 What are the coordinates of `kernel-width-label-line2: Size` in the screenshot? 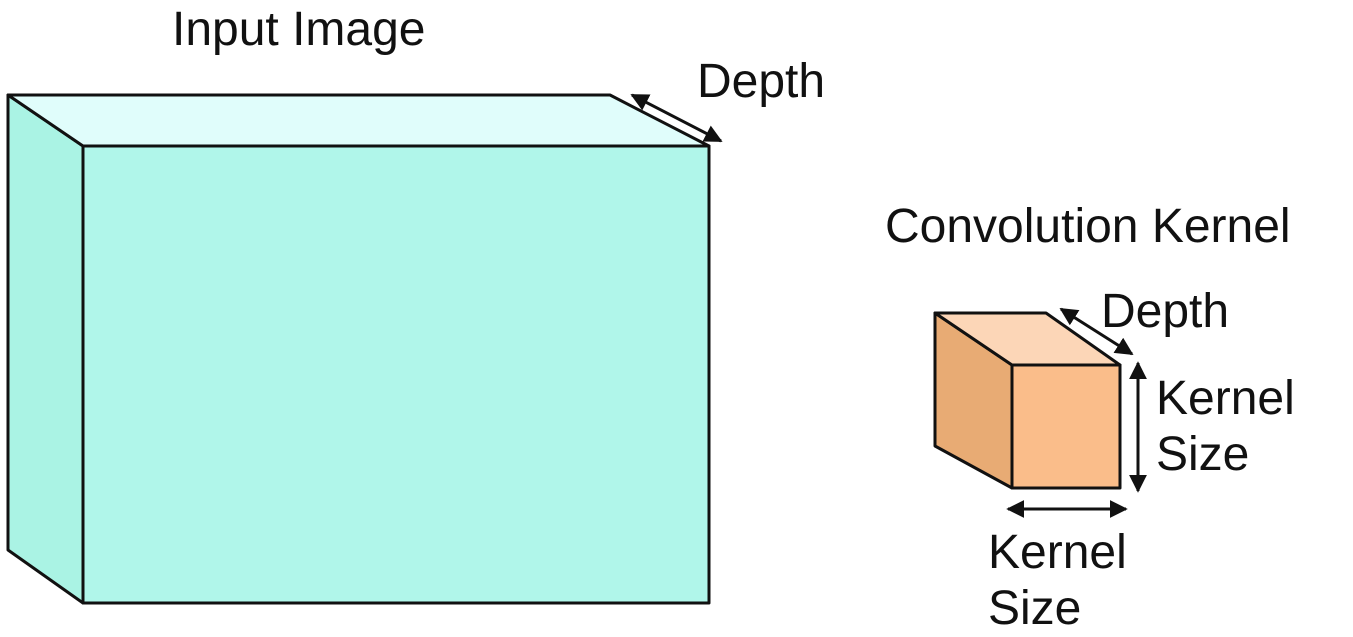 It's located at (1034, 608).